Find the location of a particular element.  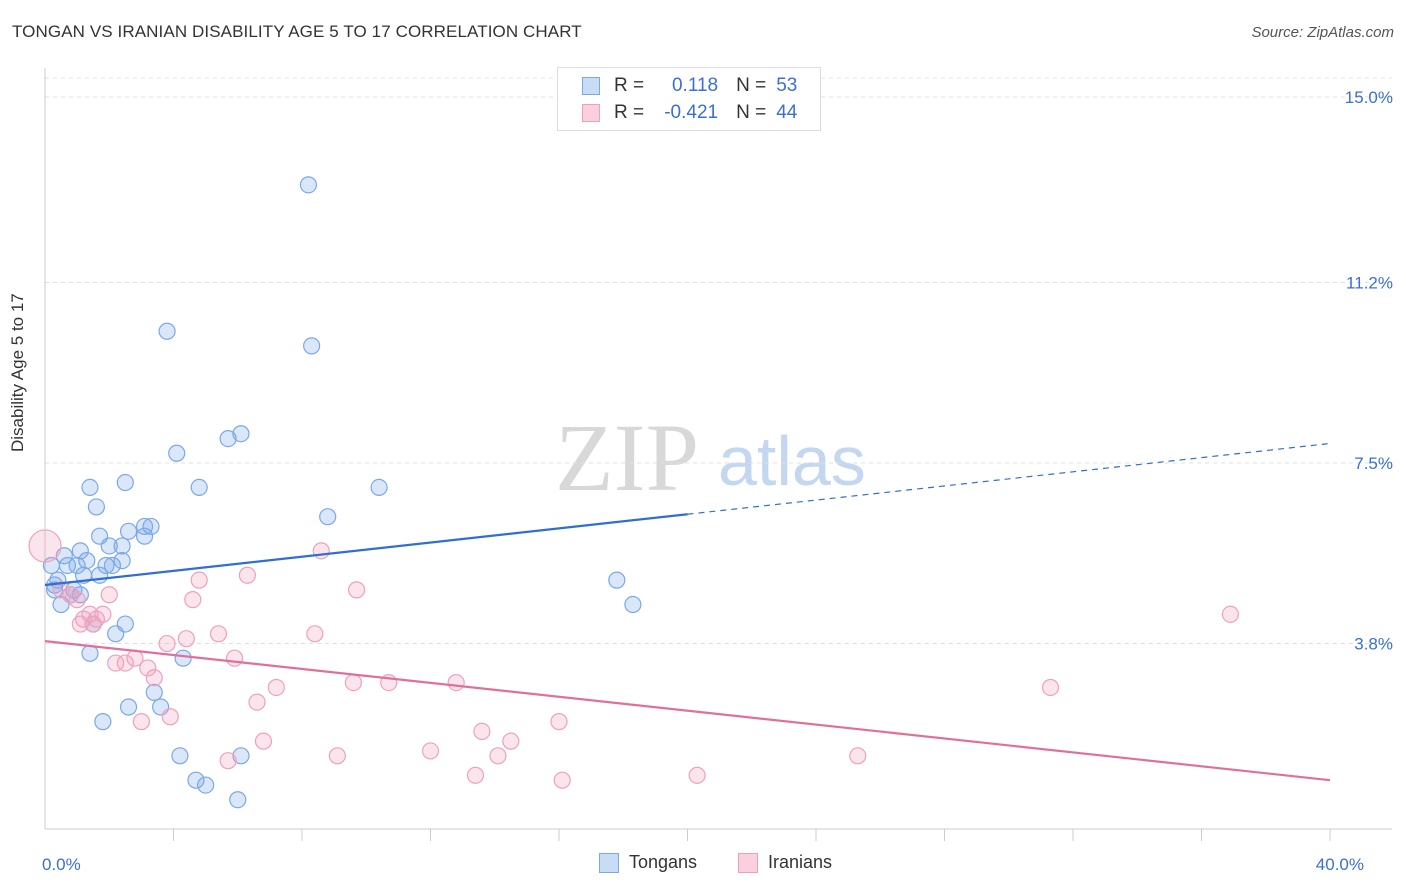

legend-row-iranians: R = -0.421 N = 44 is located at coordinates (689, 113).